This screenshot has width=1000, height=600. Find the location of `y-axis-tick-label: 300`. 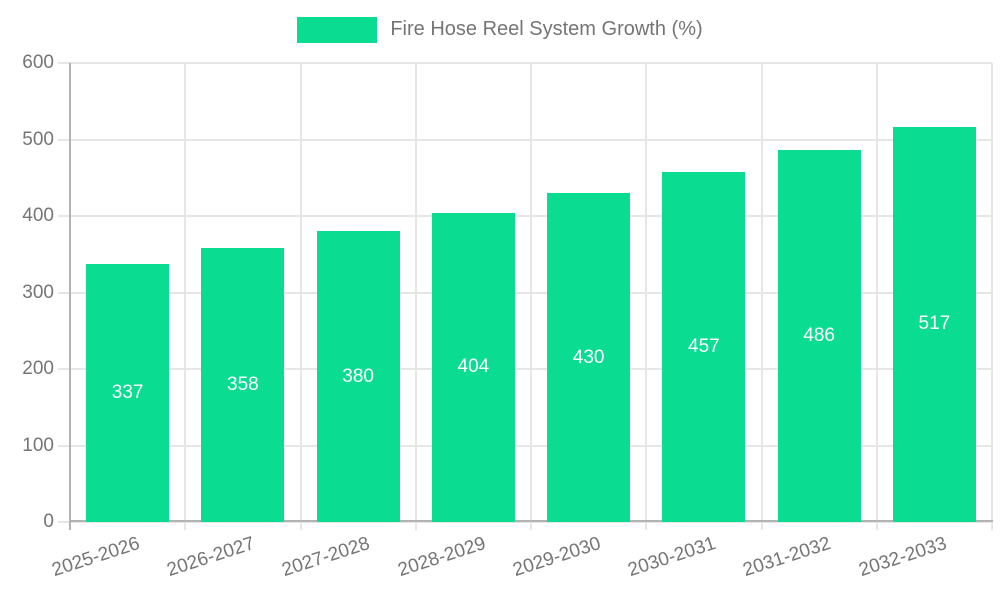

y-axis-tick-label: 300 is located at coordinates (38, 292).